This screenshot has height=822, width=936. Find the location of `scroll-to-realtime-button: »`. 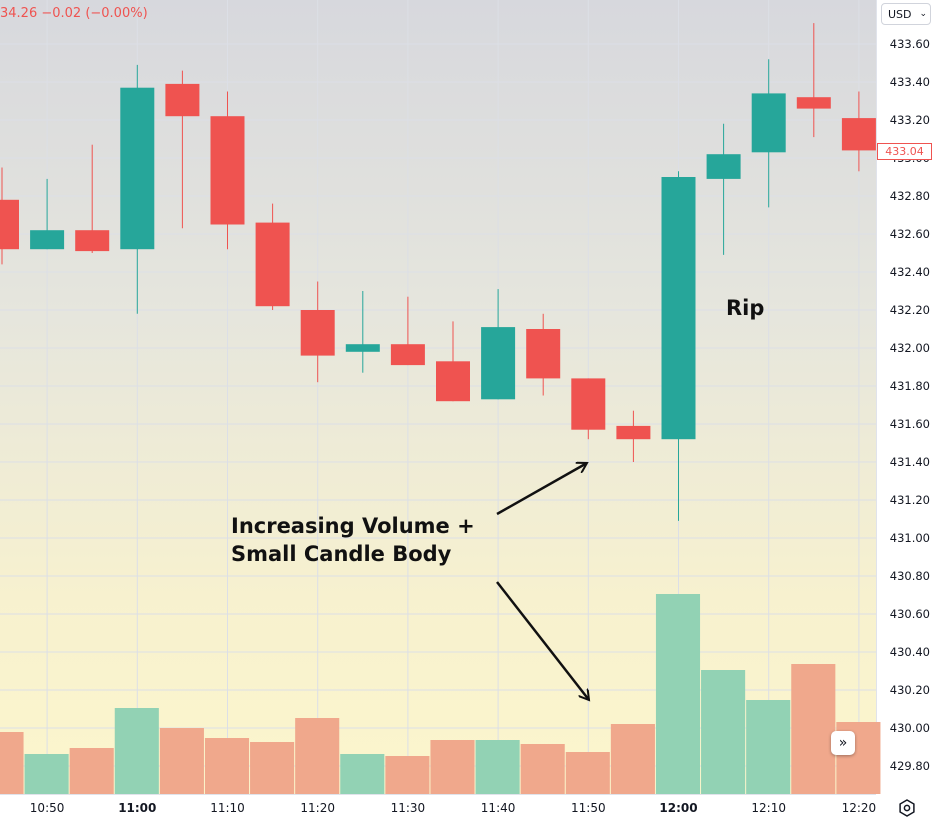

scroll-to-realtime-button: » is located at coordinates (843, 743).